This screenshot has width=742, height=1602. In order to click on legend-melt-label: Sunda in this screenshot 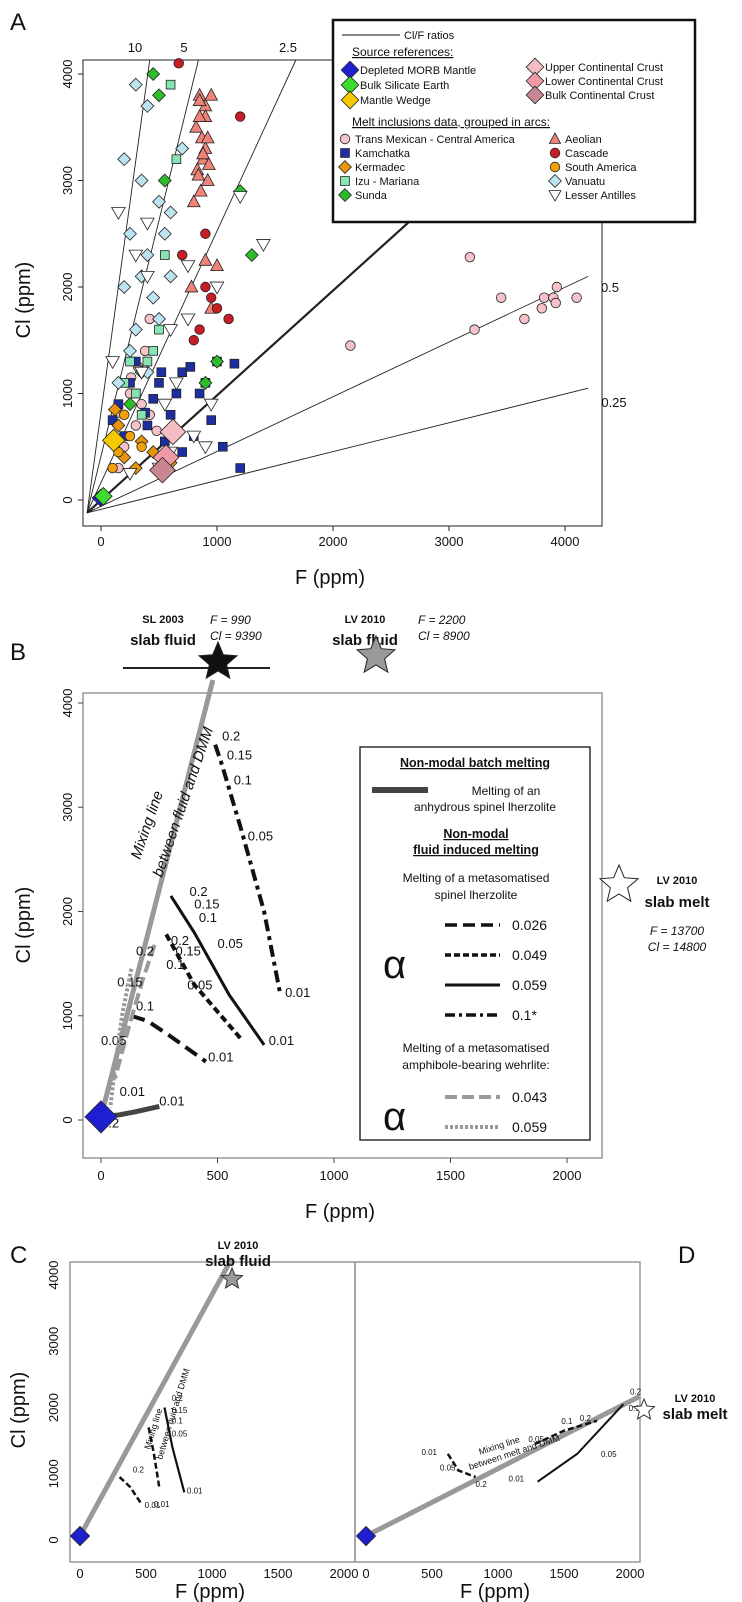, I will do `click(371, 196)`.